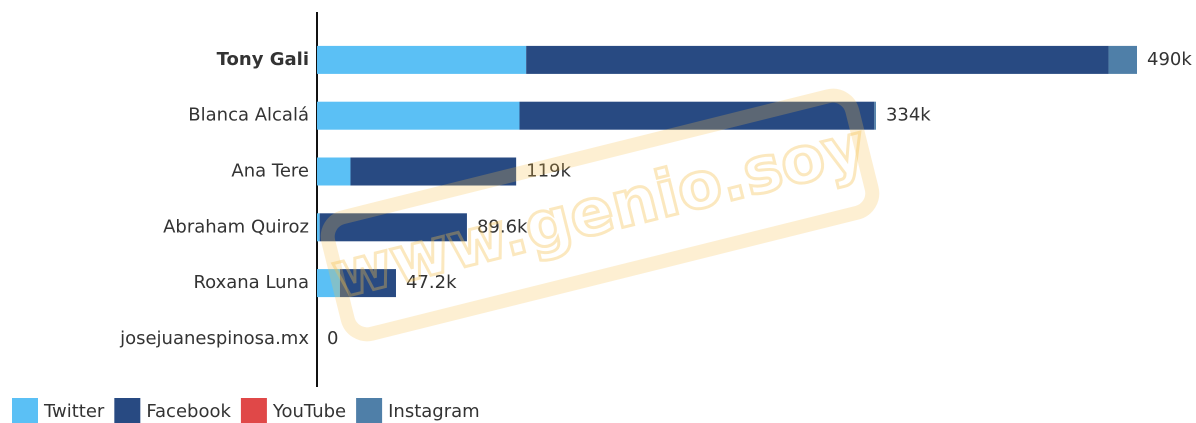 The width and height of the screenshot is (1196, 423). Describe the element at coordinates (908, 115) in the screenshot. I see `total-label: 334k` at that location.